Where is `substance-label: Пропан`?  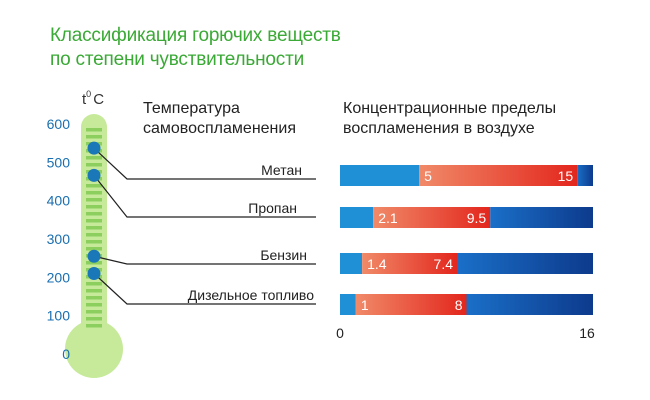
substance-label: Пропан is located at coordinates (272, 208).